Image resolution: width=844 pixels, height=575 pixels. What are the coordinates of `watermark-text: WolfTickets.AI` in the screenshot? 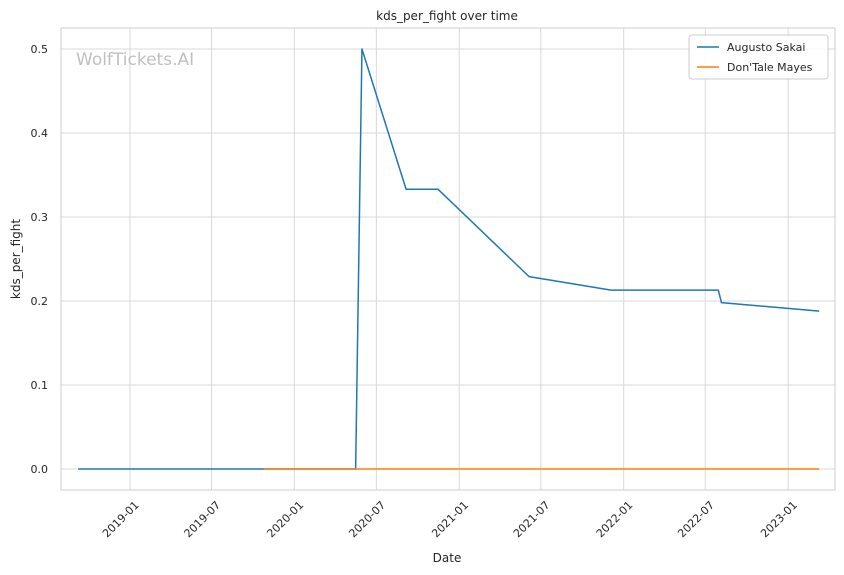 It's located at (135, 60).